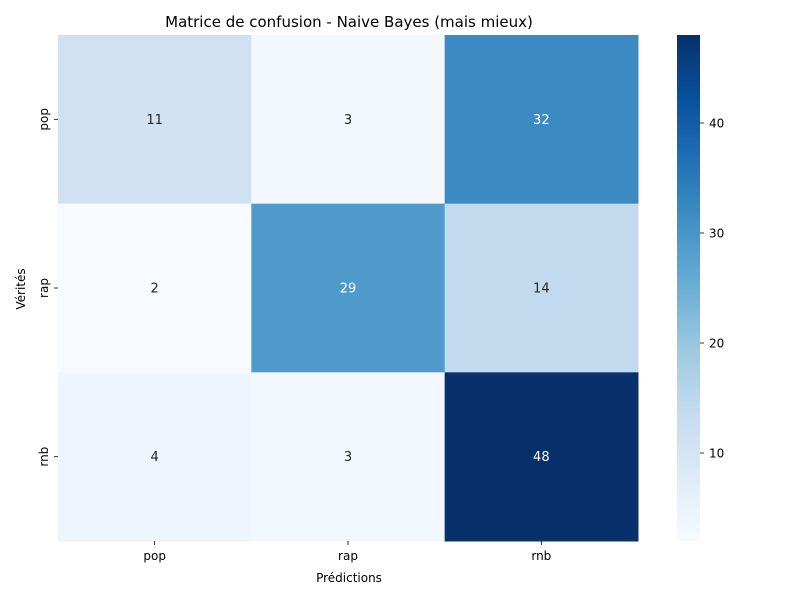 Image resolution: width=800 pixels, height=600 pixels. I want to click on y-axis-ticks: pop rap rnb, so click(47, 287).